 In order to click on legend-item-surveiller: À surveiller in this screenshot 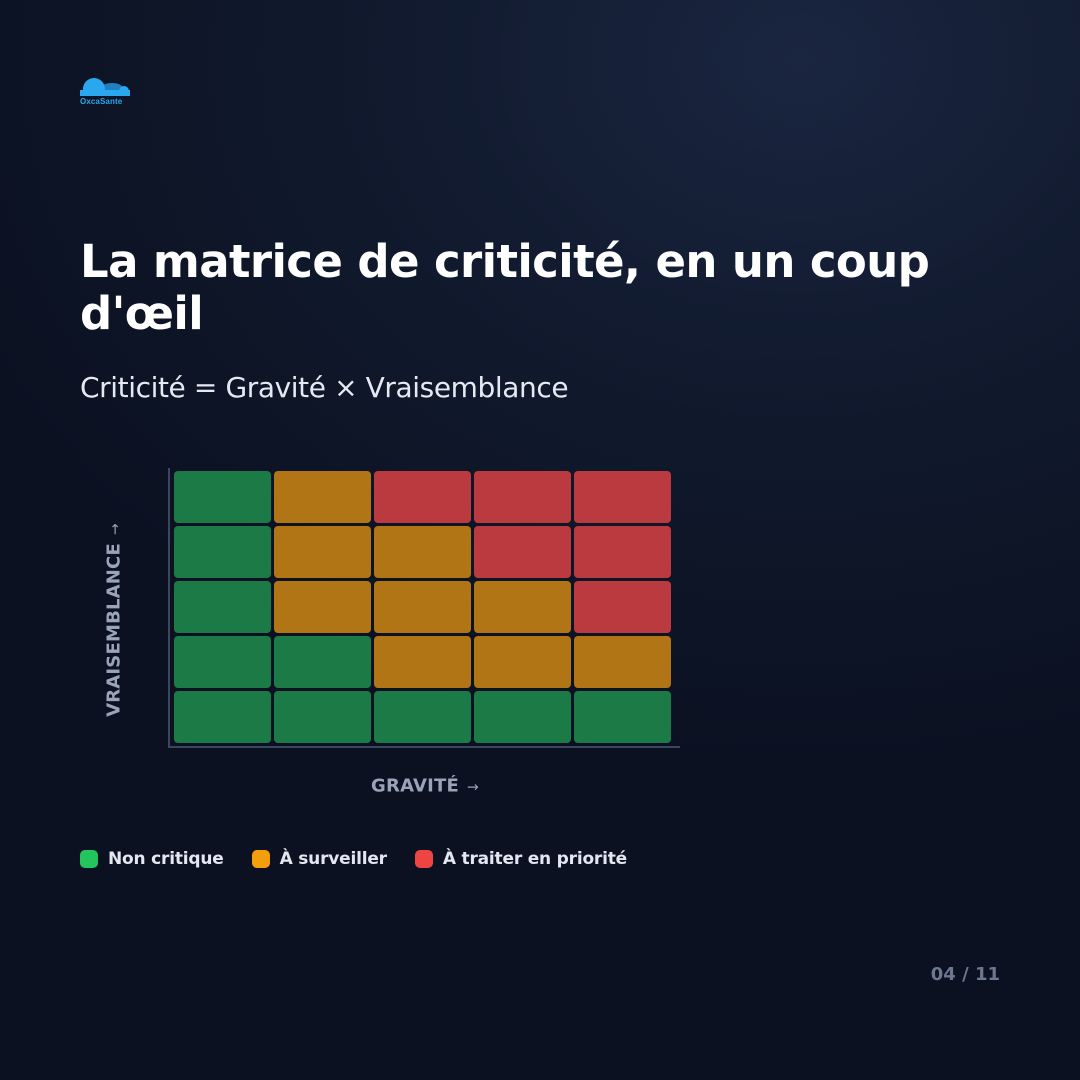, I will do `click(319, 859)`.